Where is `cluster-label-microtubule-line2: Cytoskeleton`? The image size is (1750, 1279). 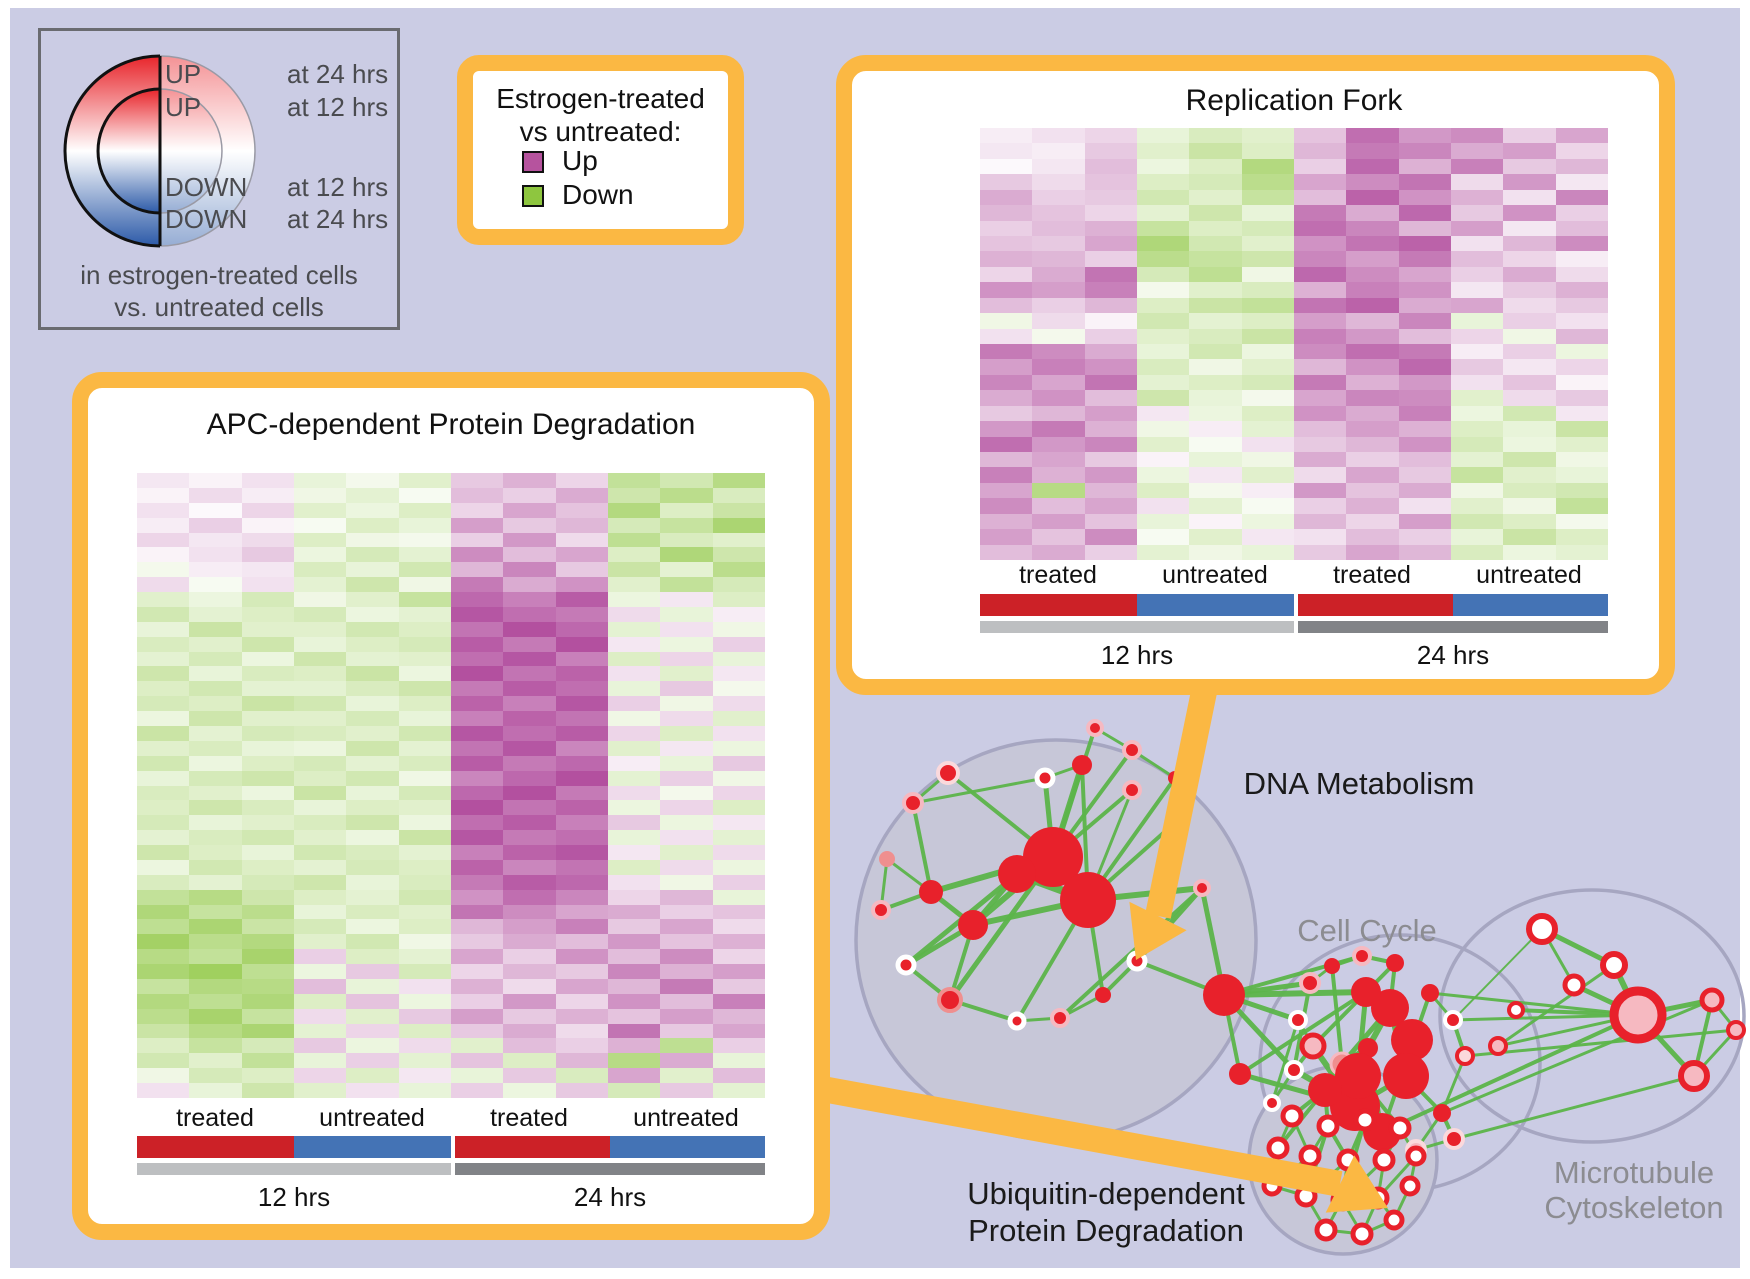 cluster-label-microtubule-line2: Cytoskeleton is located at coordinates (1634, 1207).